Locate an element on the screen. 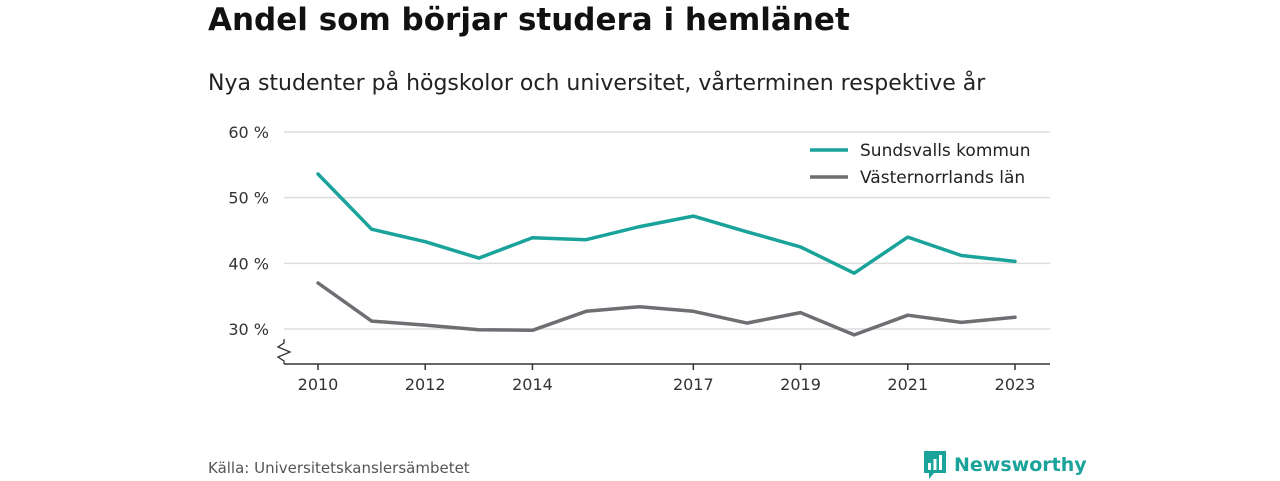 Image resolution: width=1280 pixels, height=481 pixels. brand-logo: Newsworthy is located at coordinates (1004, 465).